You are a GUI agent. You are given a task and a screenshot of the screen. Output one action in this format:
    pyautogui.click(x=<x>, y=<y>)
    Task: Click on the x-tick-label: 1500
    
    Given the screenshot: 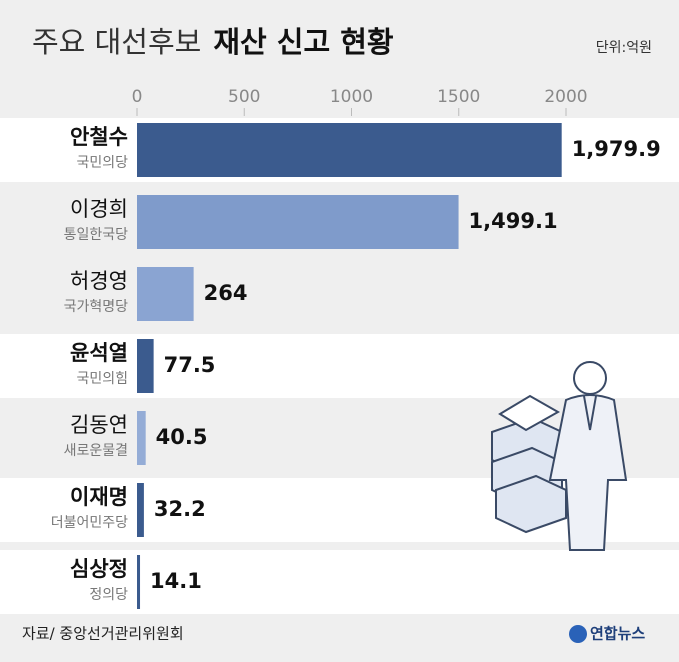 What is the action you would take?
    pyautogui.click(x=458, y=97)
    